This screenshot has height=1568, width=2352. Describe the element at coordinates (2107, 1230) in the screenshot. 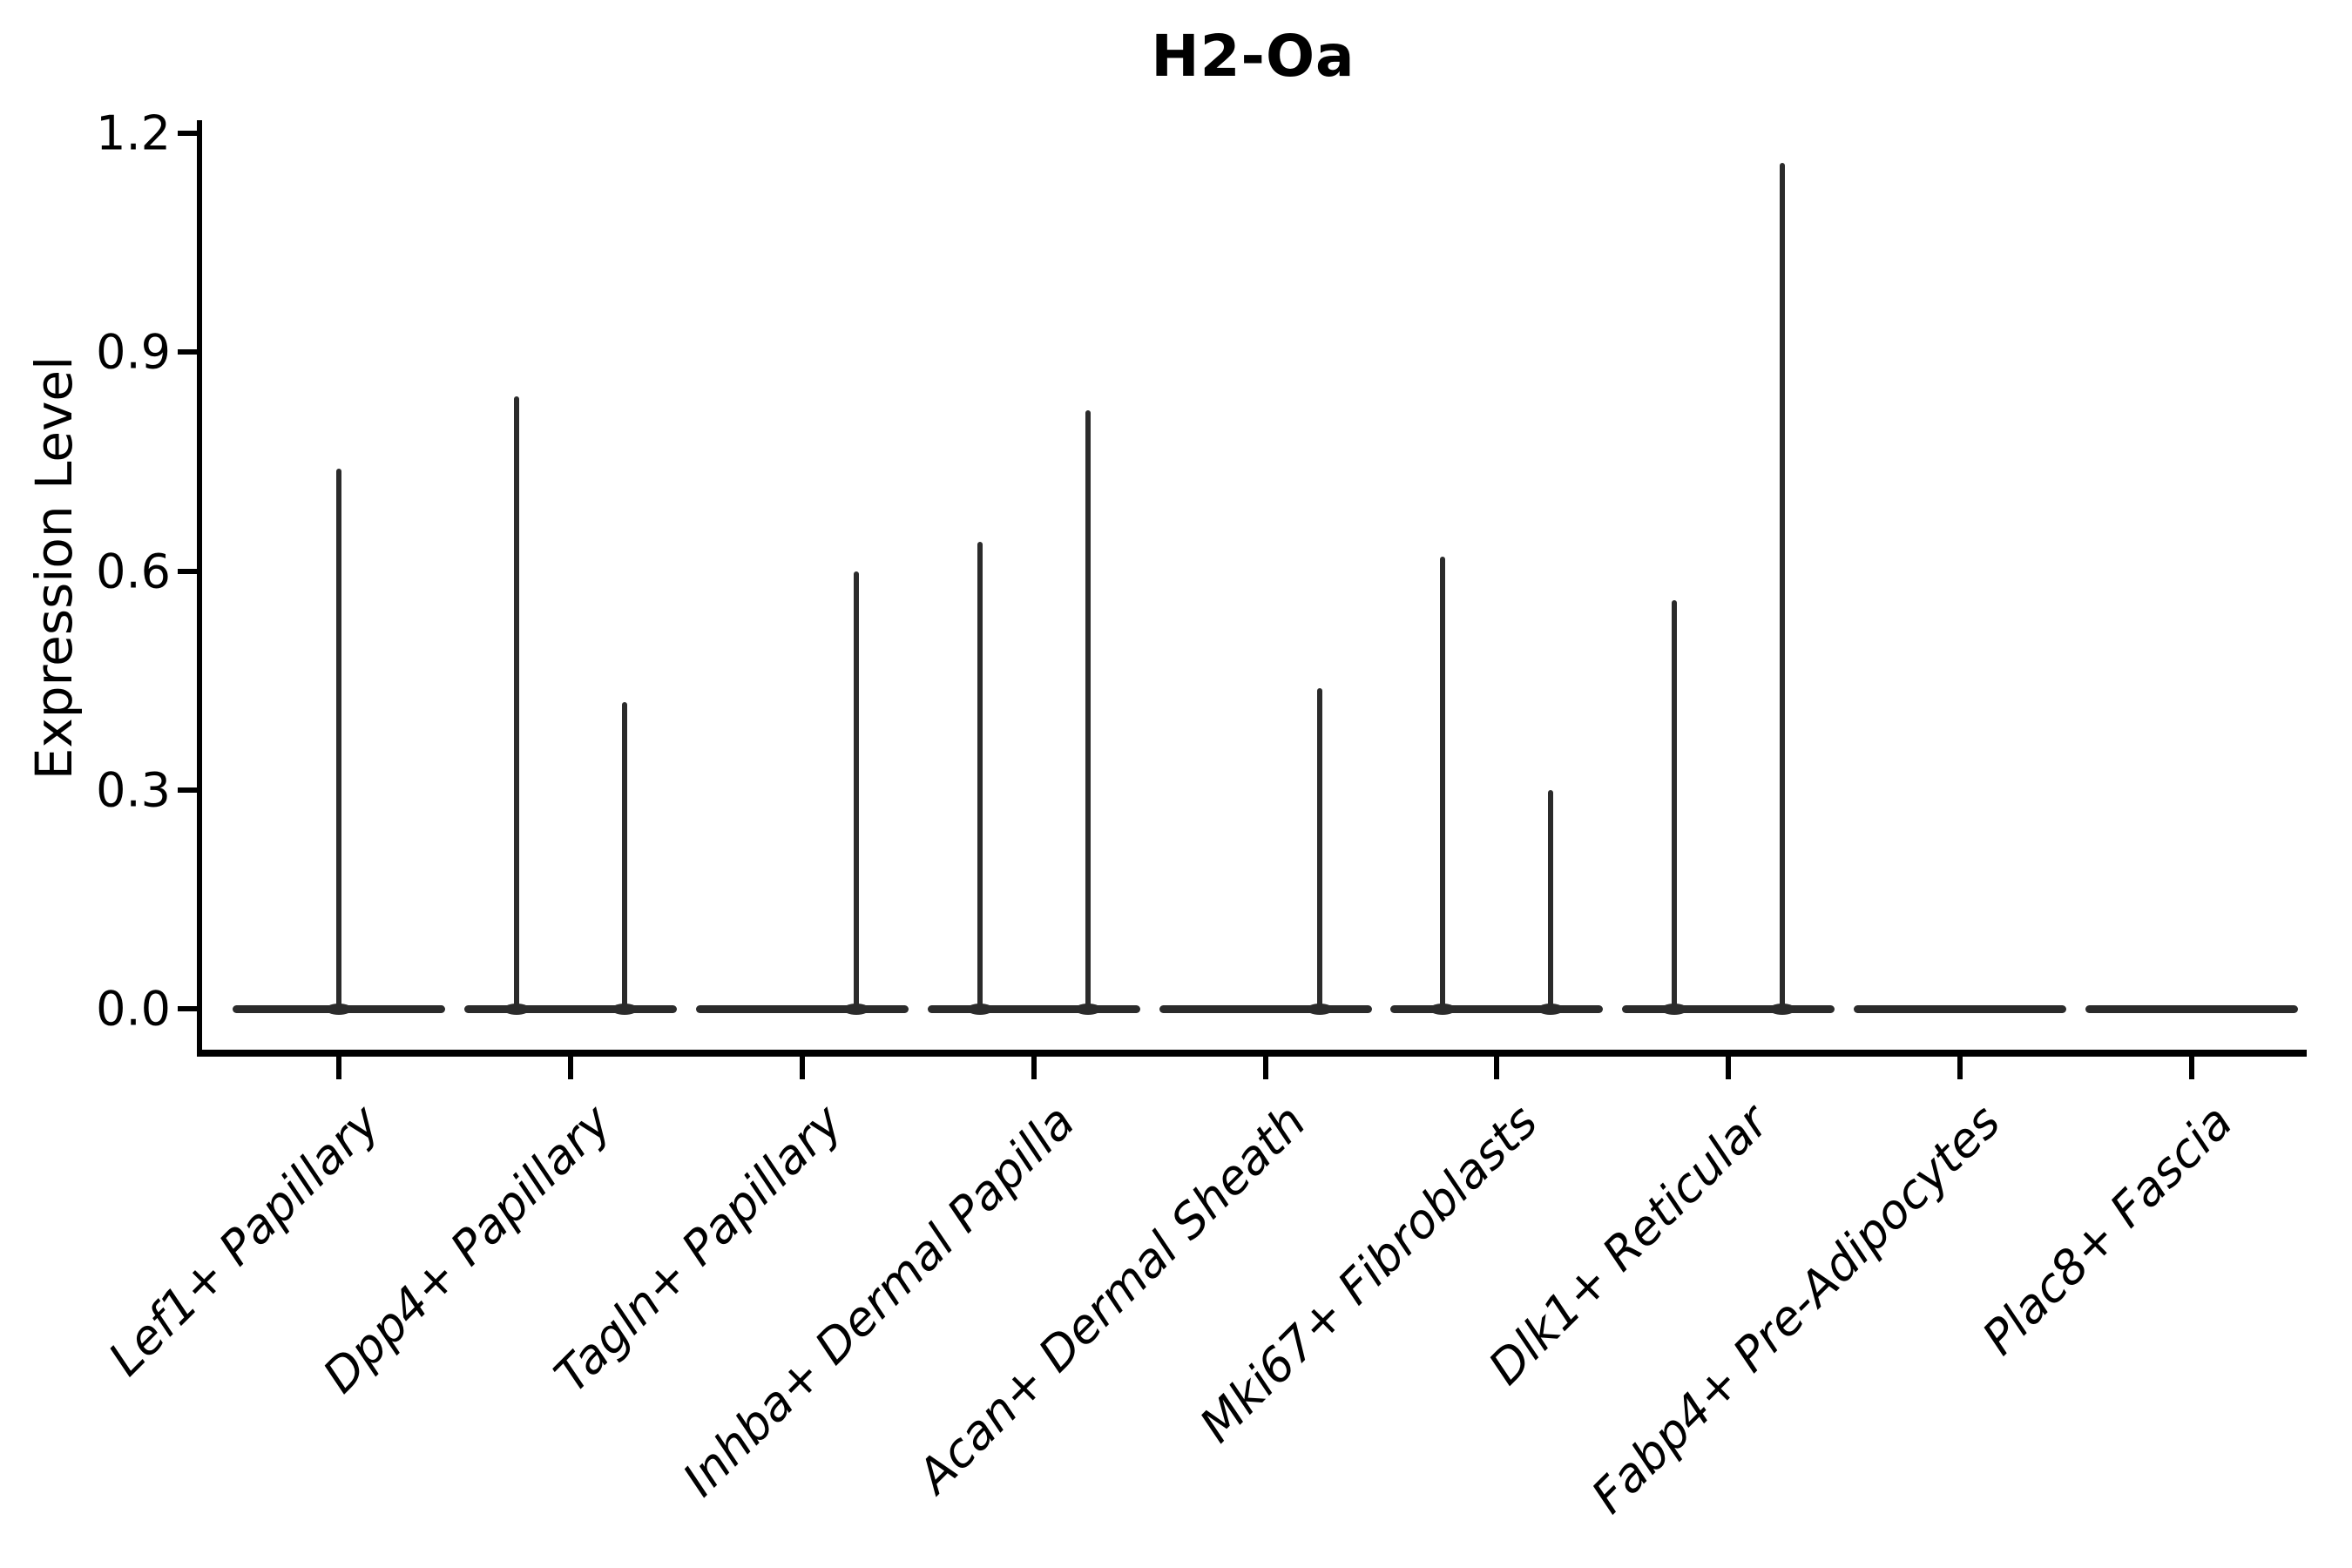

I see `x-tick-label: Plac8+ Fascia` at that location.